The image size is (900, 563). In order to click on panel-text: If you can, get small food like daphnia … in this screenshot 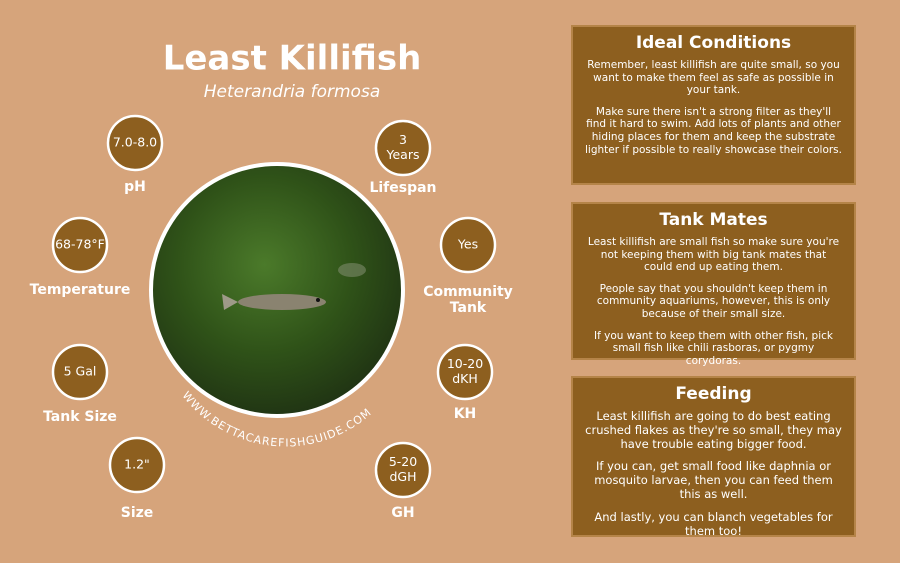, I will do `click(713, 480)`.